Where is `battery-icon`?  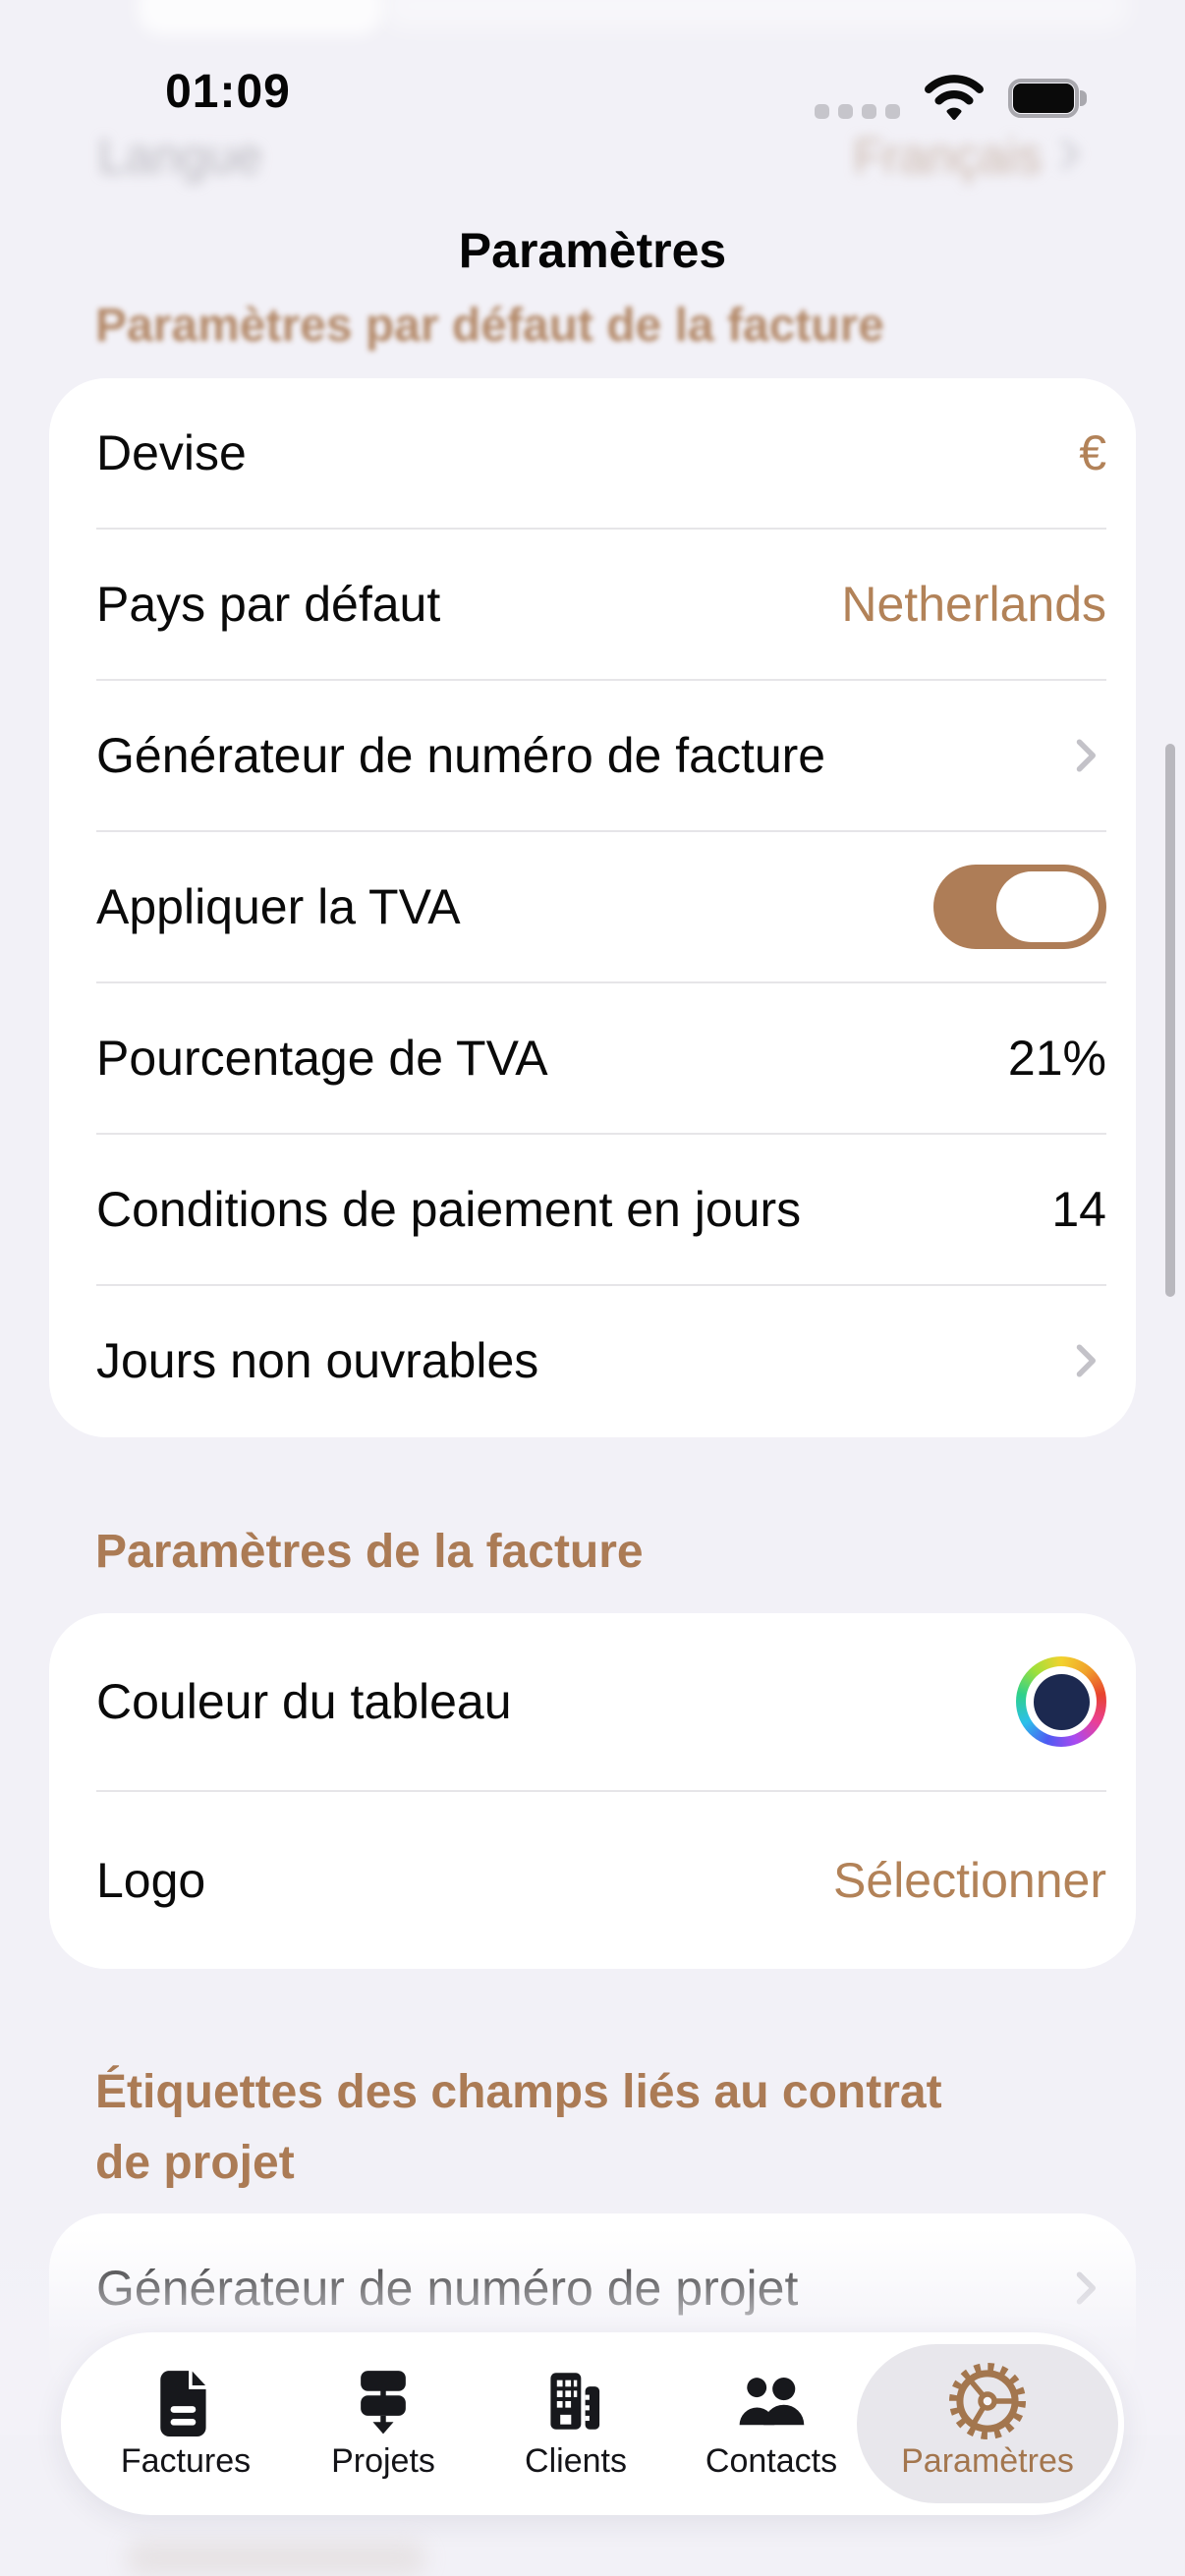 battery-icon is located at coordinates (1048, 98).